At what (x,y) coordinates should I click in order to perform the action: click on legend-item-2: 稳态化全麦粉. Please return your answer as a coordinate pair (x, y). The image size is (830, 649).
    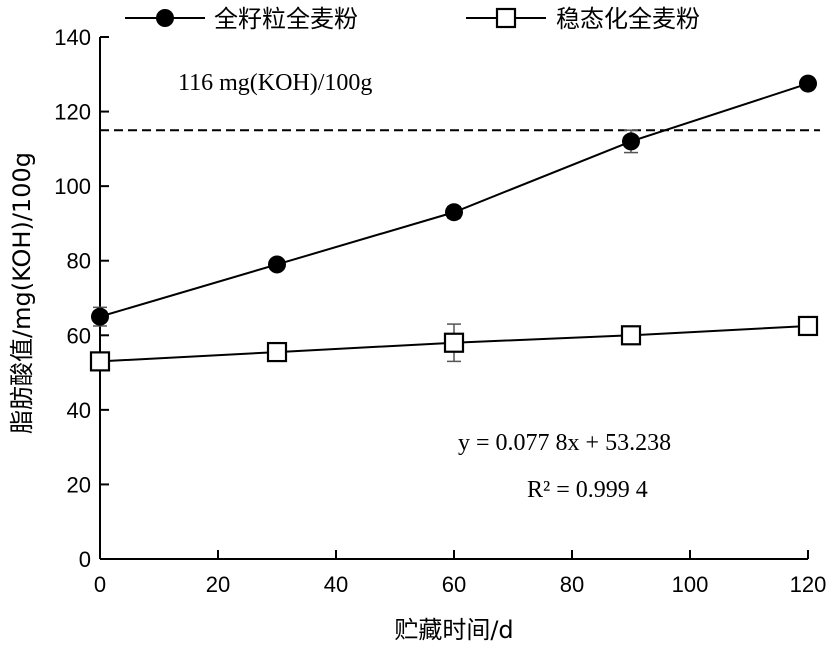
    Looking at the image, I should click on (583, 19).